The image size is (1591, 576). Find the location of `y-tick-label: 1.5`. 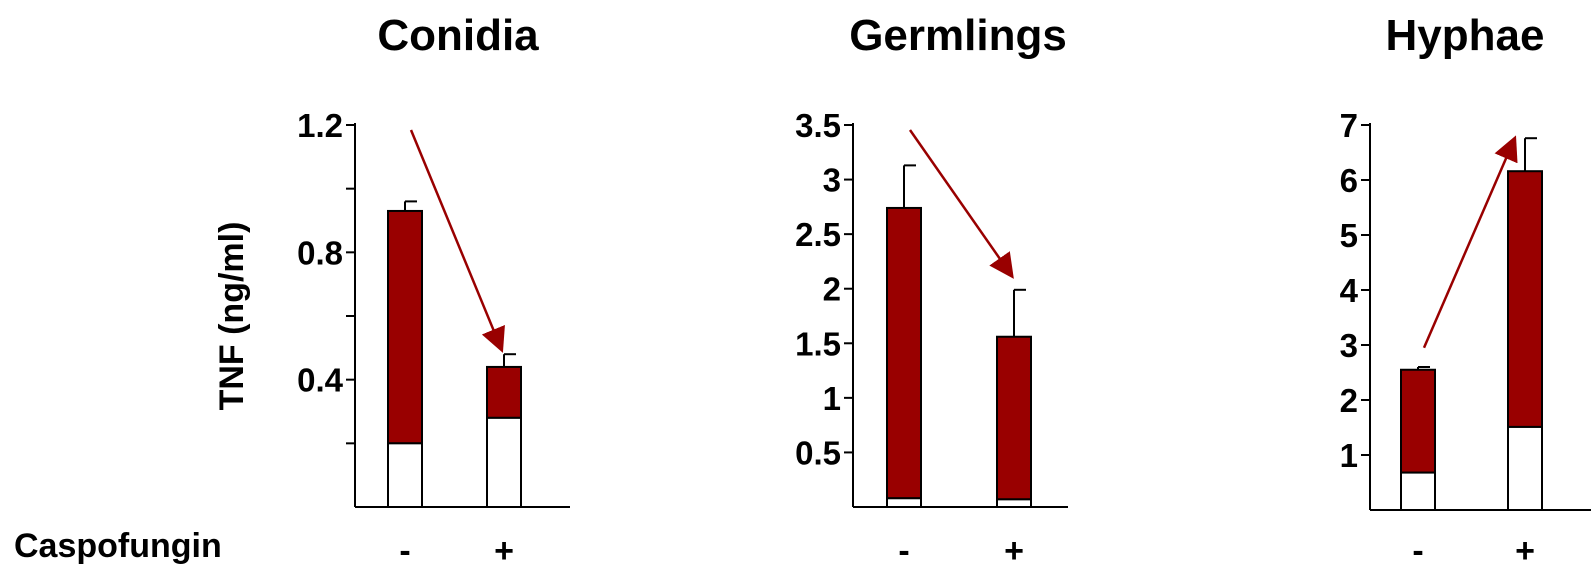

y-tick-label: 1.5 is located at coordinates (818, 343).